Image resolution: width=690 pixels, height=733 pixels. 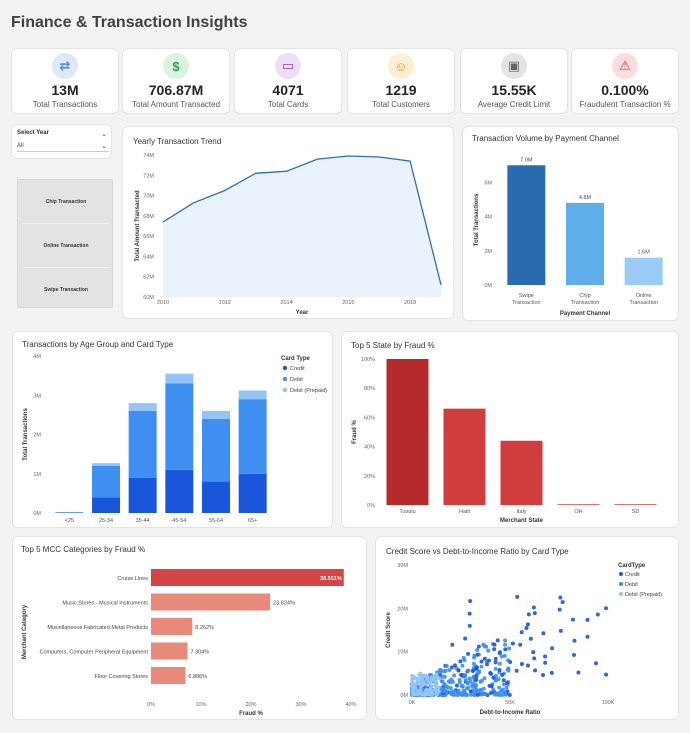 I want to click on chevron-down-icon: ⌄, so click(x=104, y=146).